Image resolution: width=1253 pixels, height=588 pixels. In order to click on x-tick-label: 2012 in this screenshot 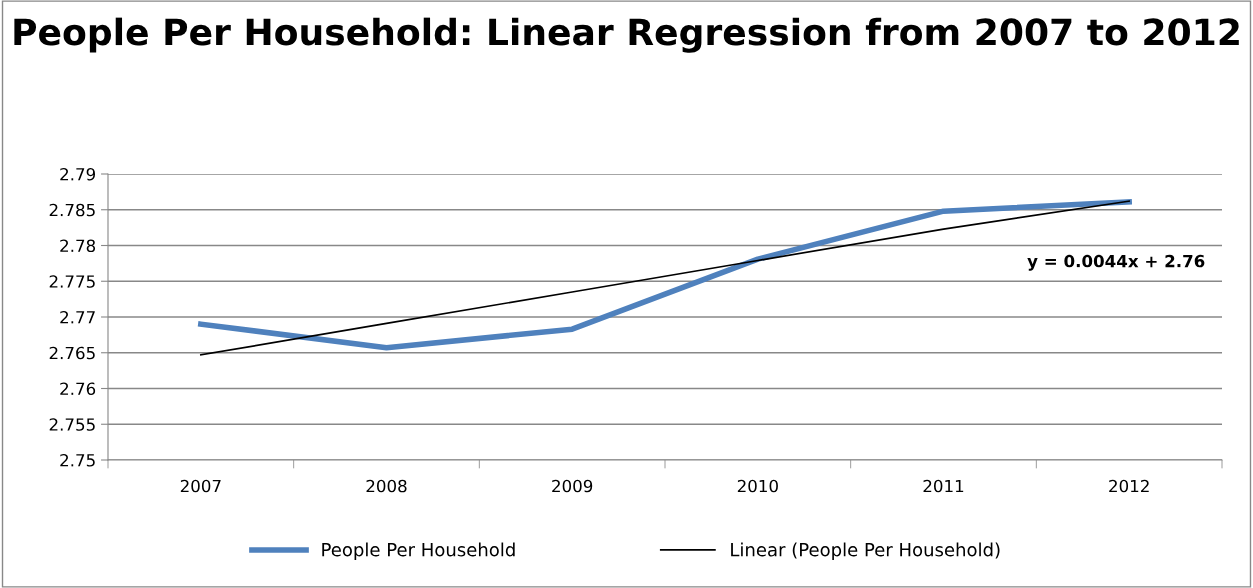, I will do `click(1129, 486)`.